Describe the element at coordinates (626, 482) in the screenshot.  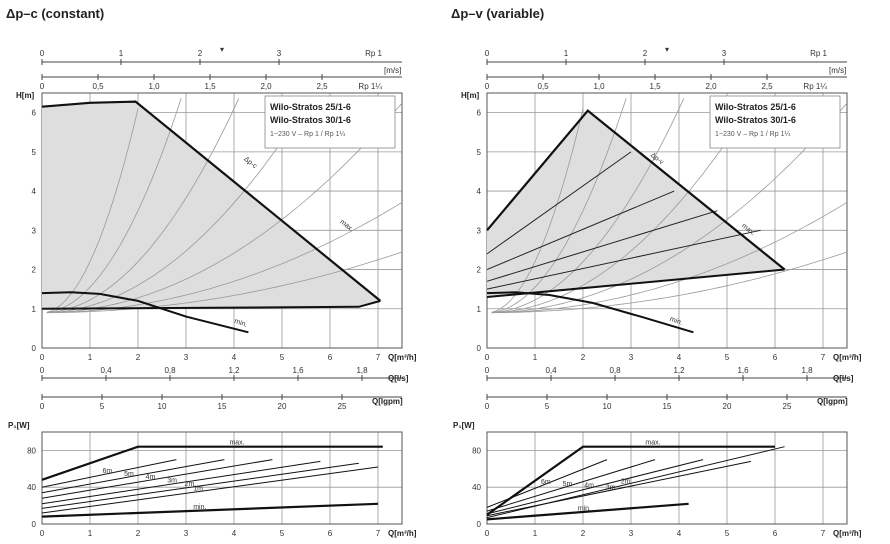
I see `power-series-label: 2m` at that location.